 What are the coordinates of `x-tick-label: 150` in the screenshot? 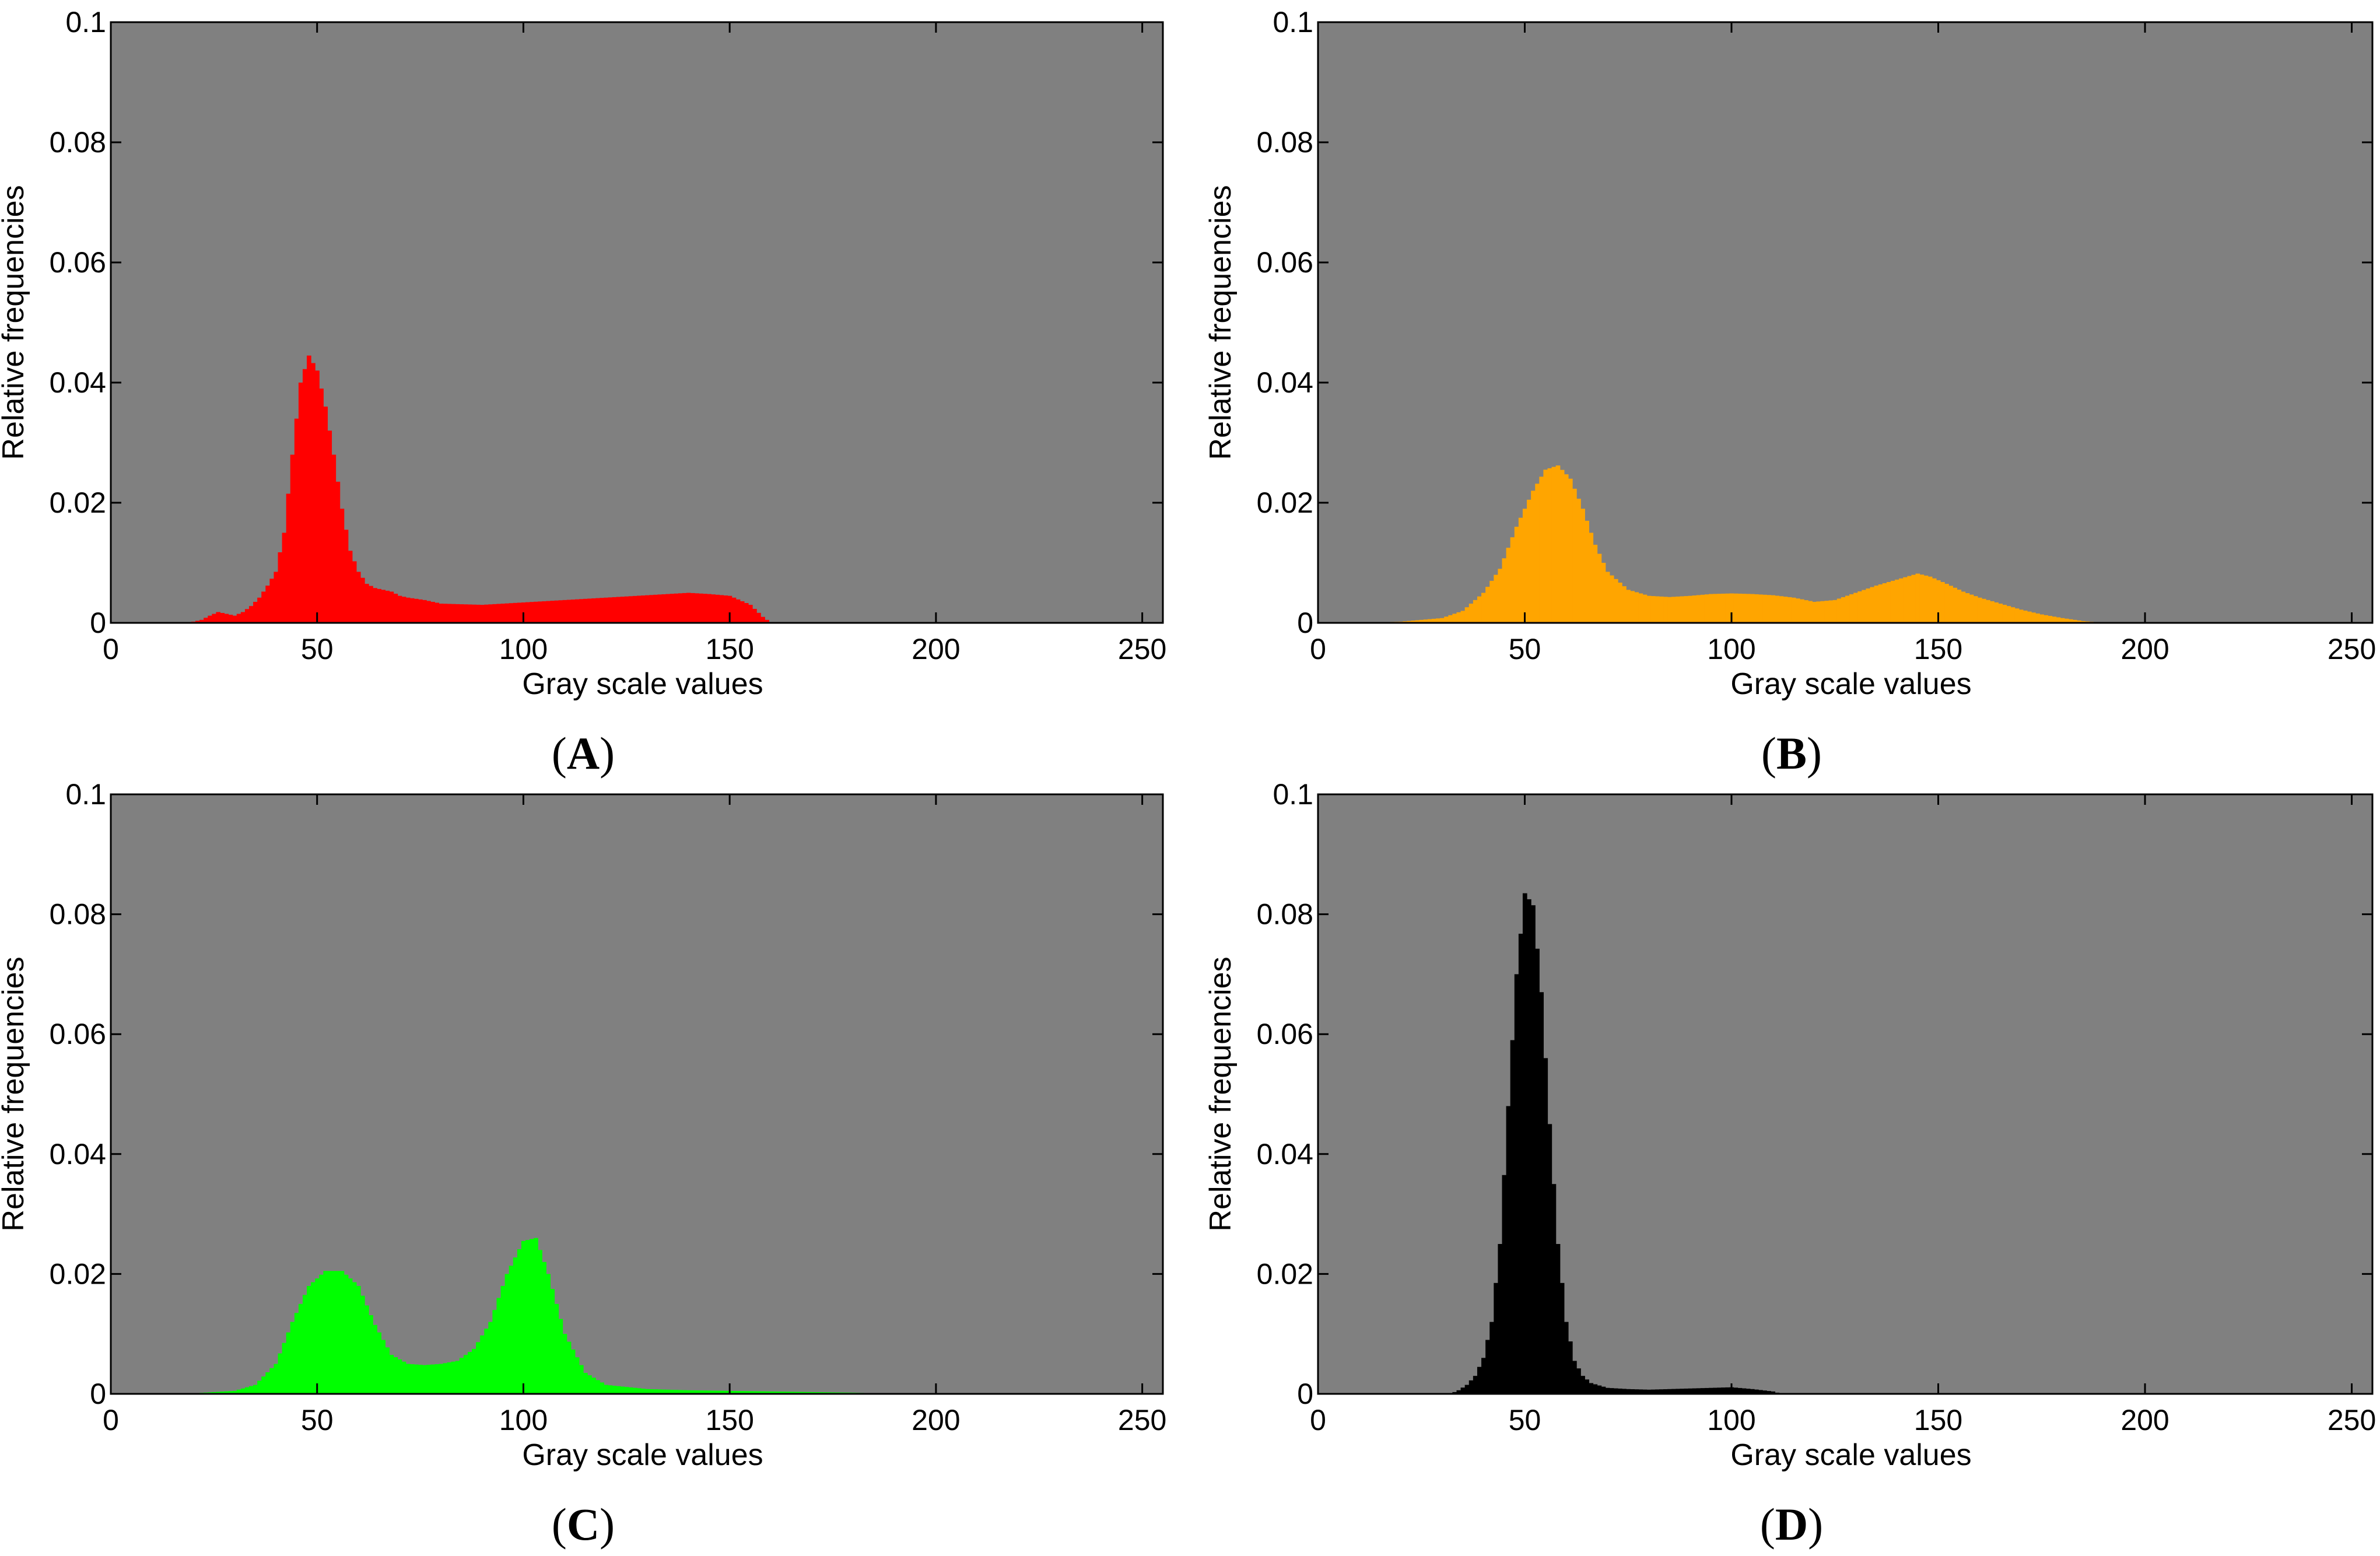 It's located at (729, 1420).